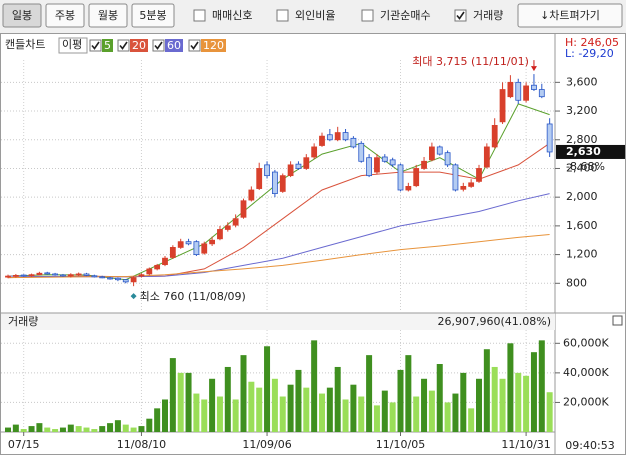 The height and width of the screenshot is (455, 626). I want to click on info-low: L: -29,20, so click(589, 53).